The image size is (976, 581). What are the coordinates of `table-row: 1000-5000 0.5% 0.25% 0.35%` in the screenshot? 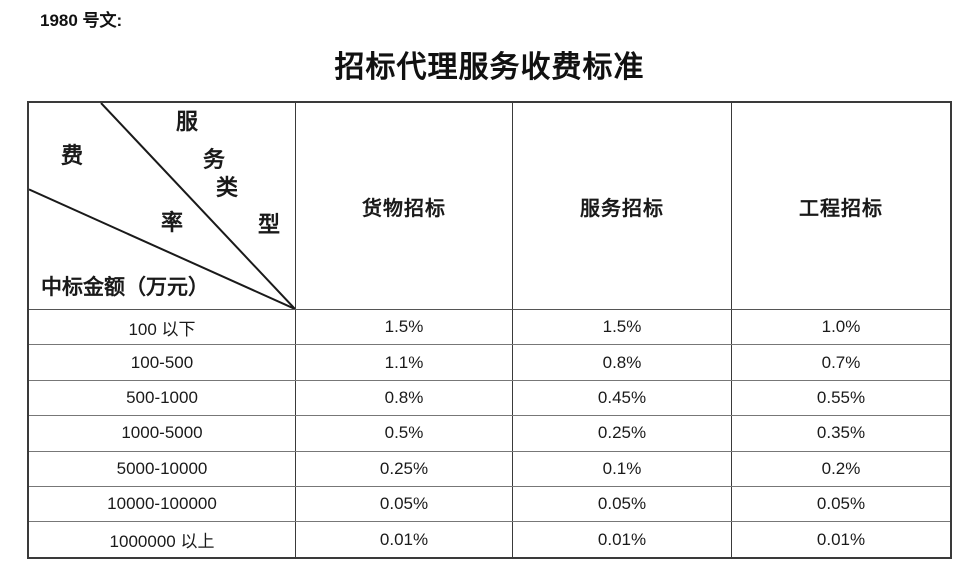 It's located at (489, 434).